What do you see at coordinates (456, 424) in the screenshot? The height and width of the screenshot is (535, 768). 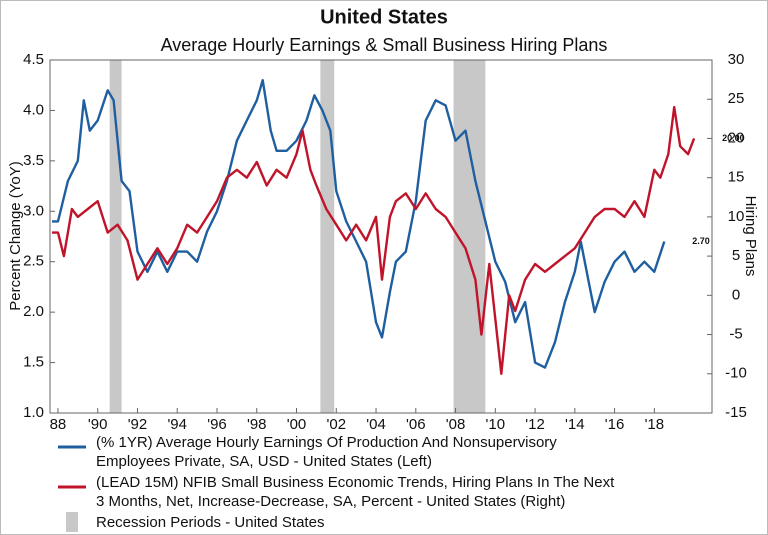 I see `x-tick-label: '08` at bounding box center [456, 424].